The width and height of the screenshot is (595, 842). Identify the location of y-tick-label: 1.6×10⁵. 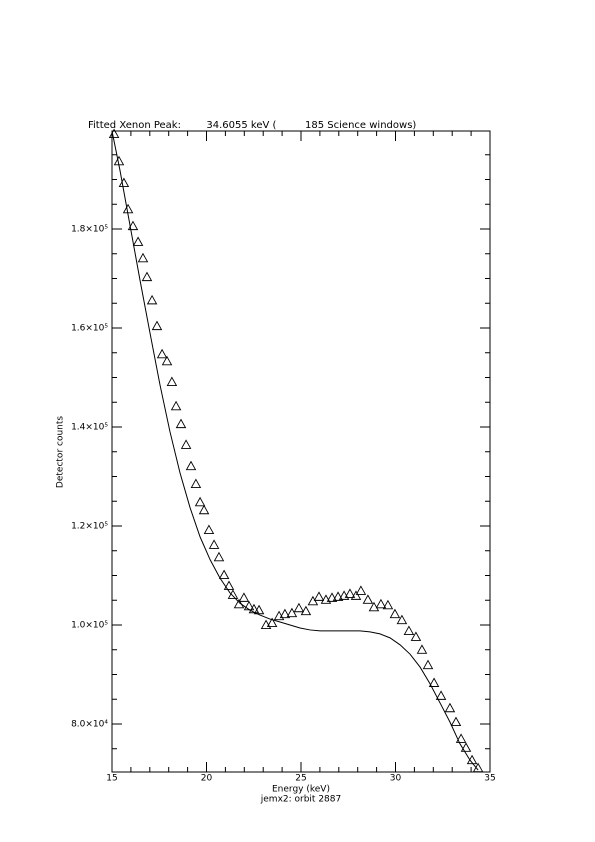
(89, 329).